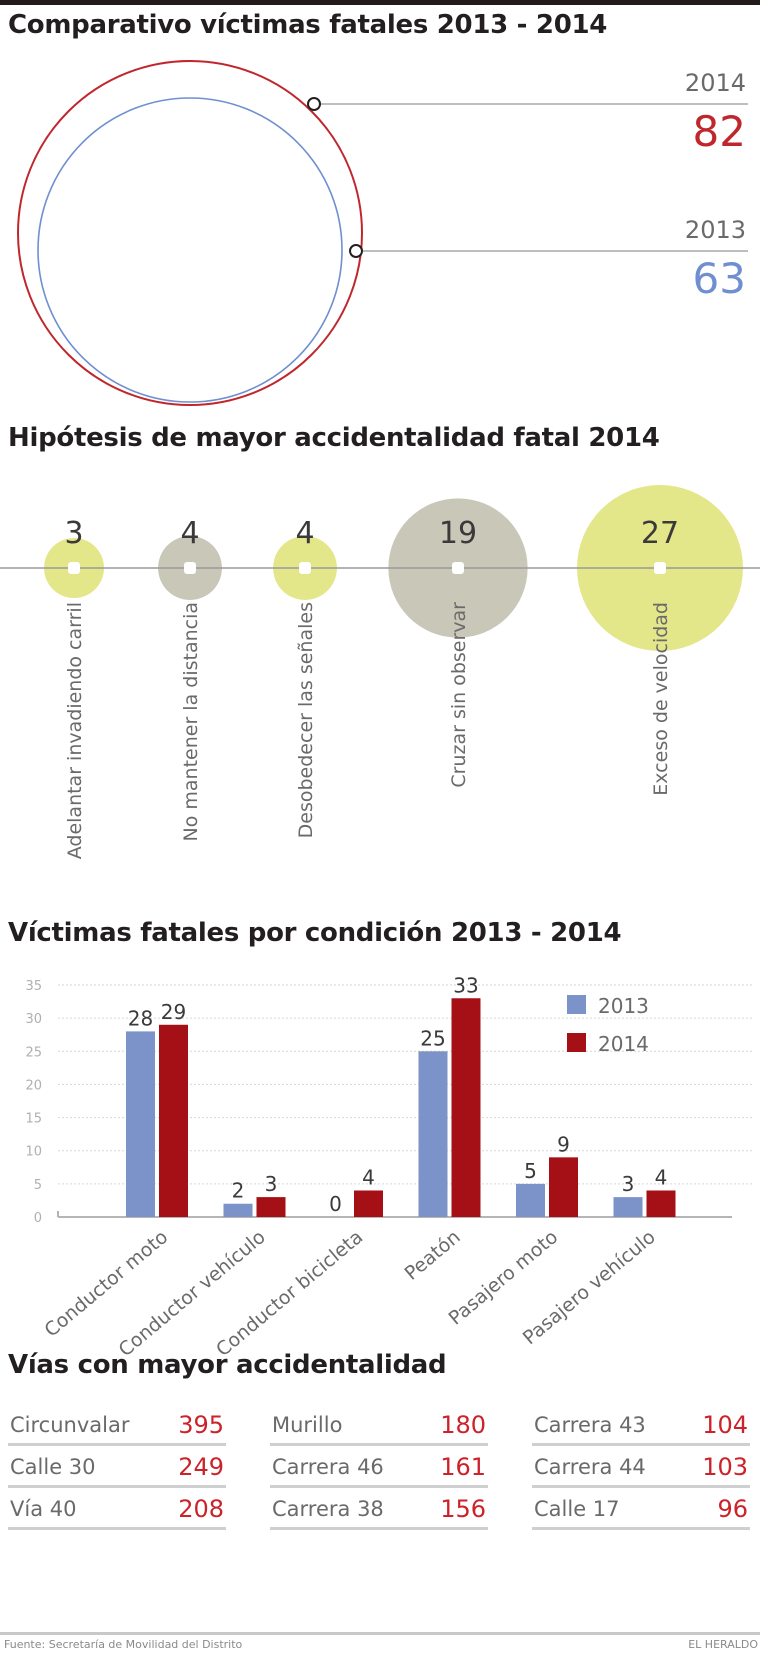 The image size is (760, 1654). I want to click on via-value: 161, so click(463, 1467).